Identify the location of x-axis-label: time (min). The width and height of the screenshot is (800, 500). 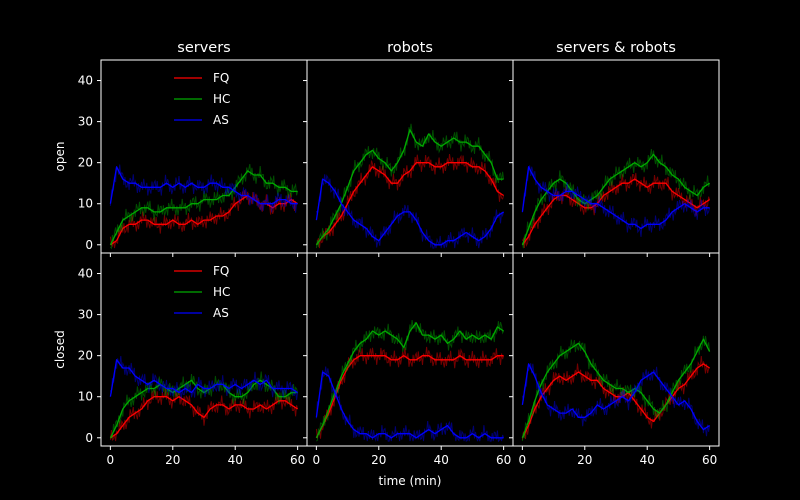
(410, 481).